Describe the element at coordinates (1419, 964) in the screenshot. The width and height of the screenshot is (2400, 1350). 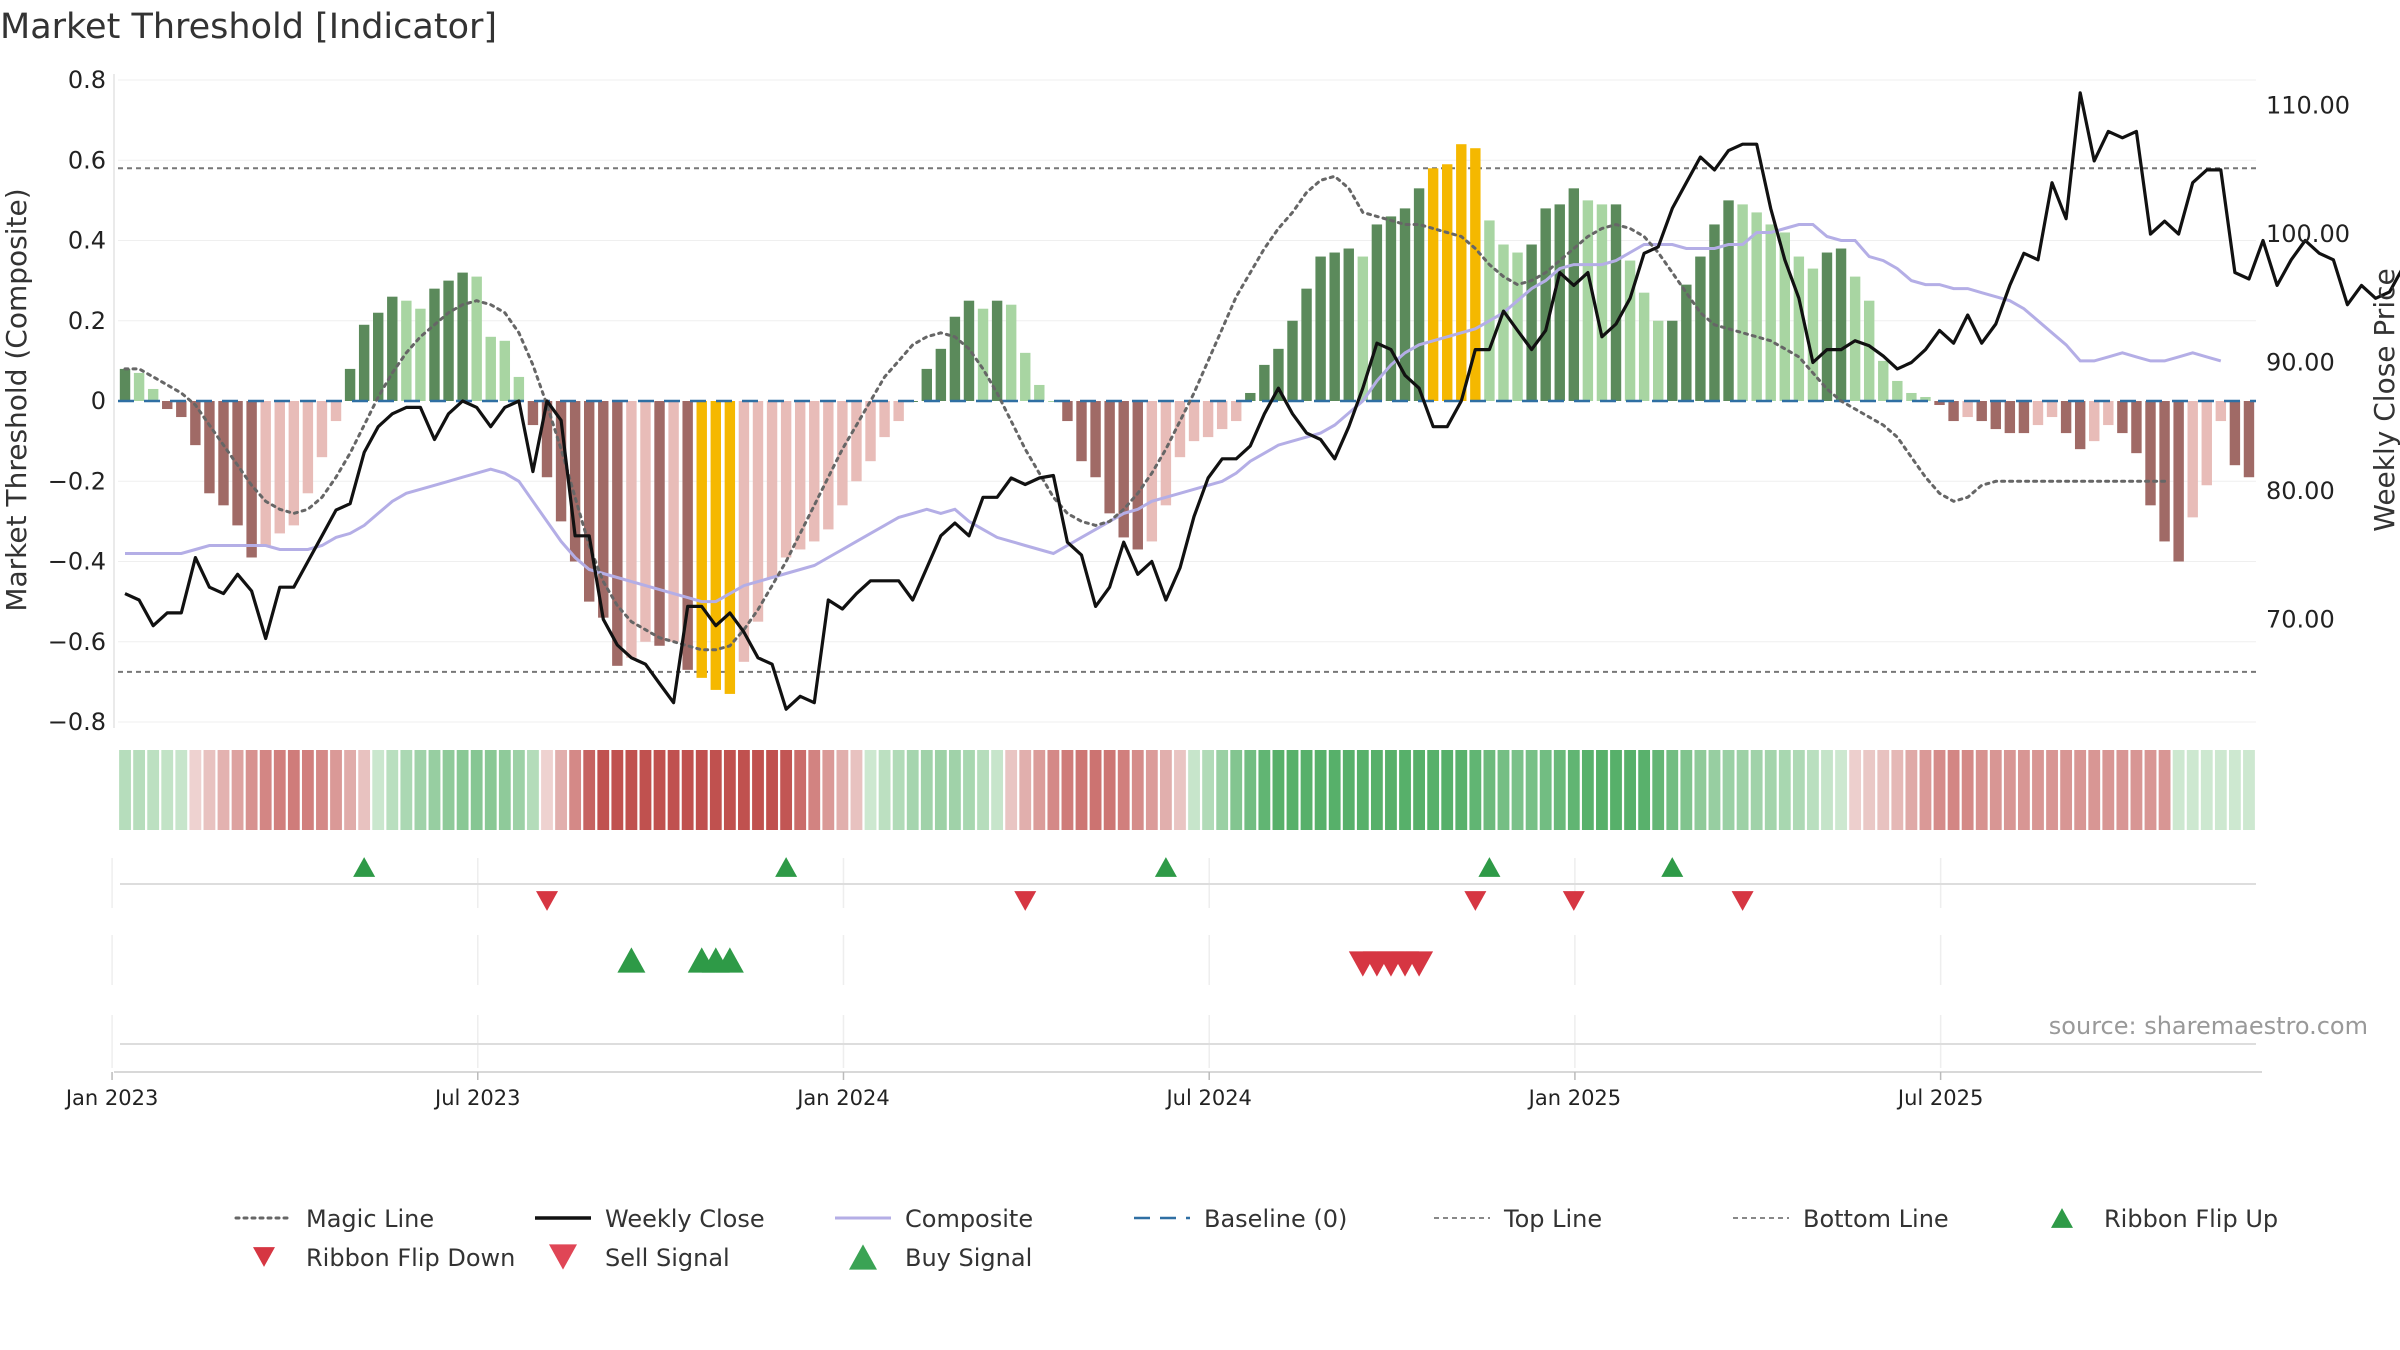
I see `sell-signal-marker` at that location.